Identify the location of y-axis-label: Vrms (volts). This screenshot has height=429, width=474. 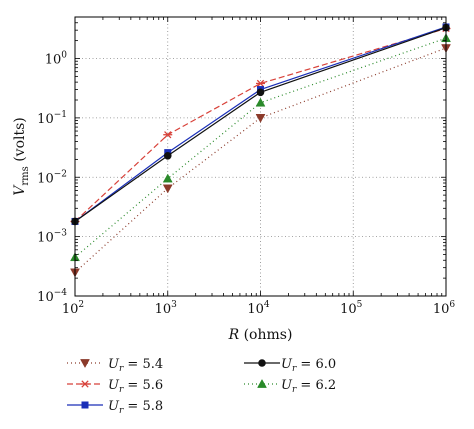
(21, 156).